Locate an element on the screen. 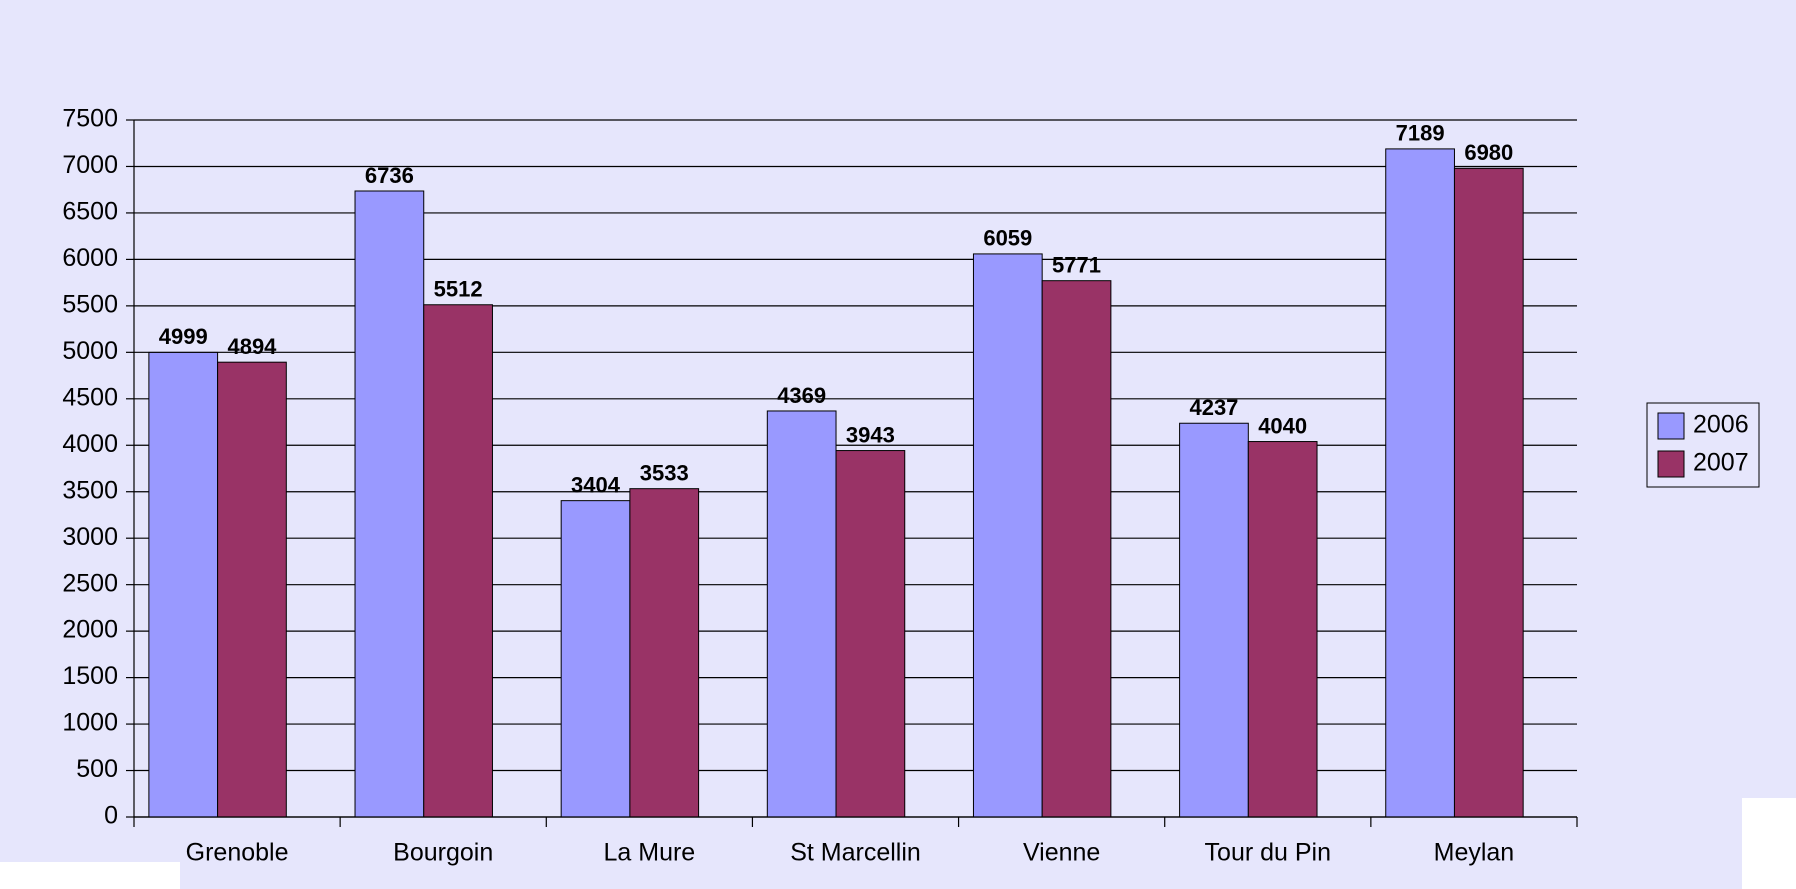  y-tick-label: 7000 is located at coordinates (90, 165).